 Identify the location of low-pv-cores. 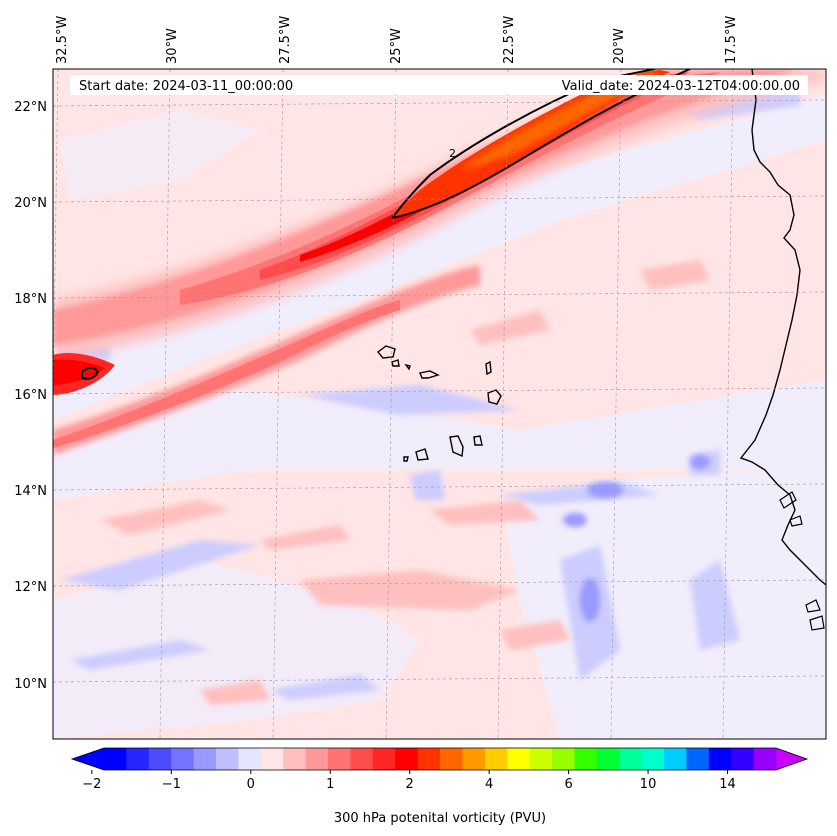
(636, 538).